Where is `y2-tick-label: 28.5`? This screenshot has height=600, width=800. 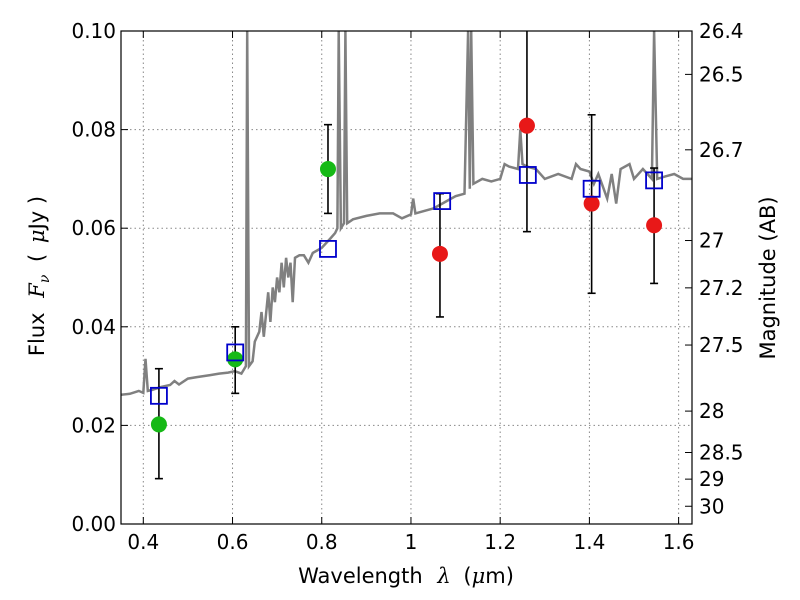
y2-tick-label: 28.5 is located at coordinates (721, 453).